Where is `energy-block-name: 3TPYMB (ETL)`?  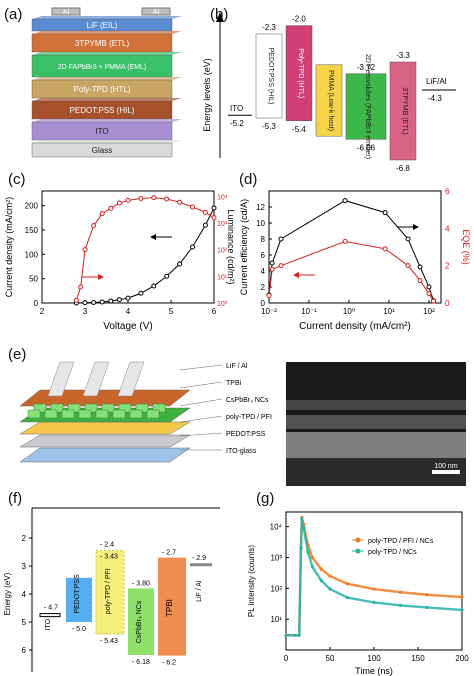 energy-block-name: 3TPYMB (ETL) is located at coordinates (404, 110).